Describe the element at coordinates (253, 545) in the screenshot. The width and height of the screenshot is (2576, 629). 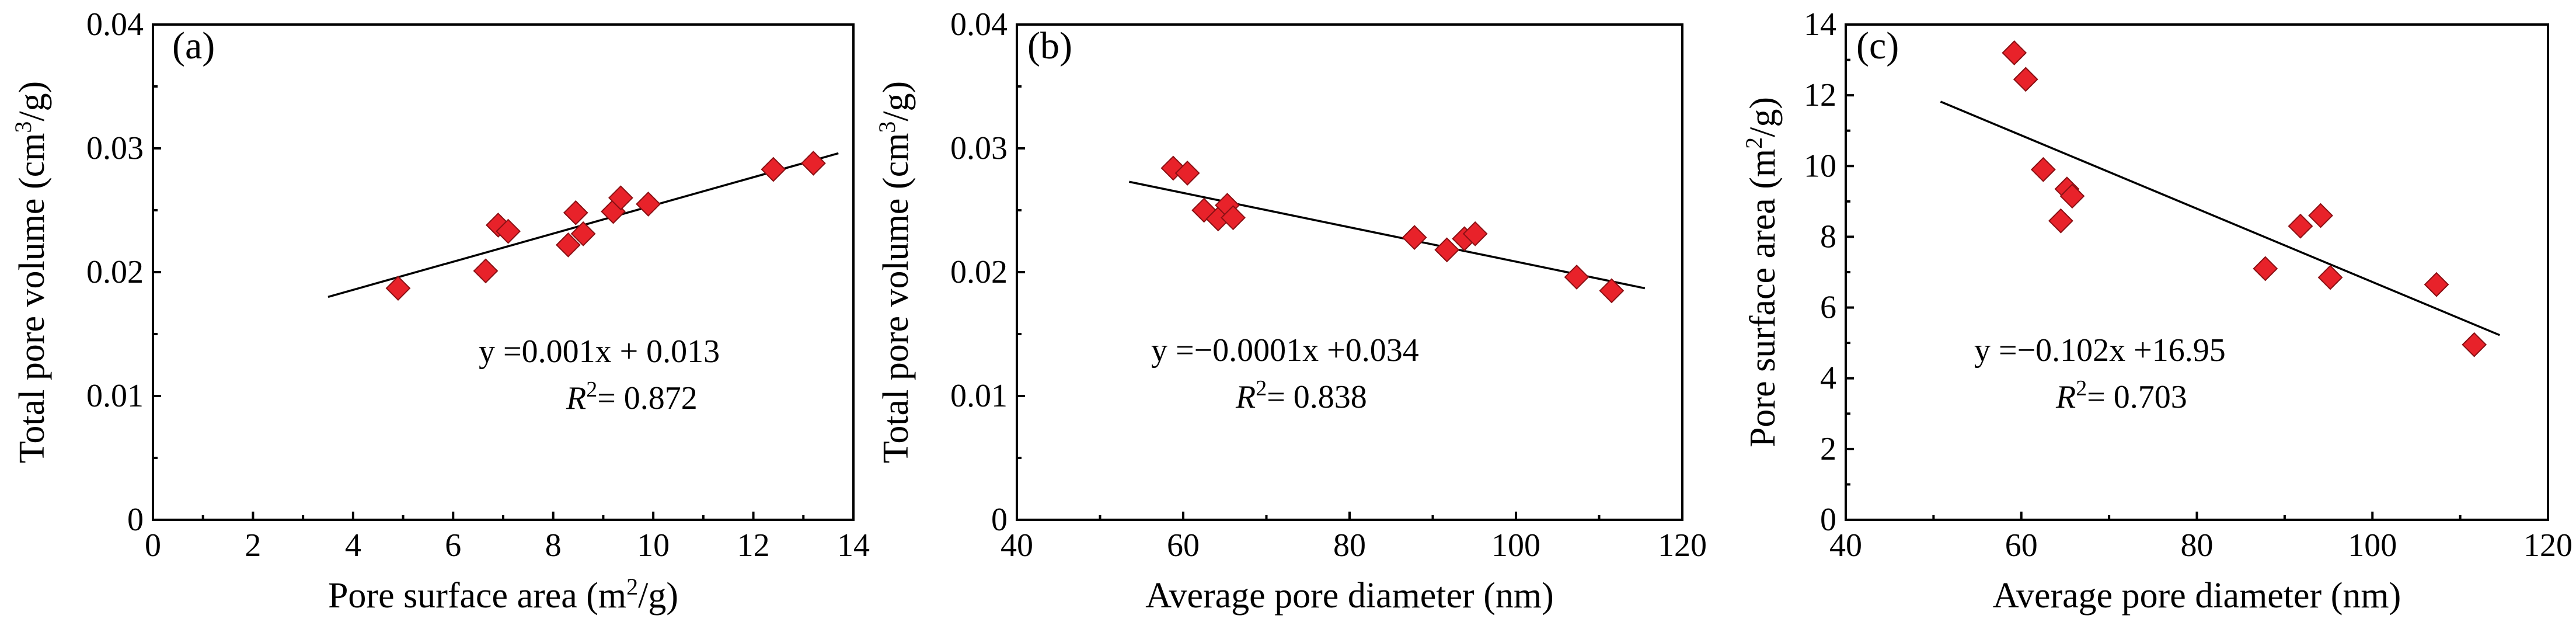
I see `panel-a-x-tick-label: 2` at that location.